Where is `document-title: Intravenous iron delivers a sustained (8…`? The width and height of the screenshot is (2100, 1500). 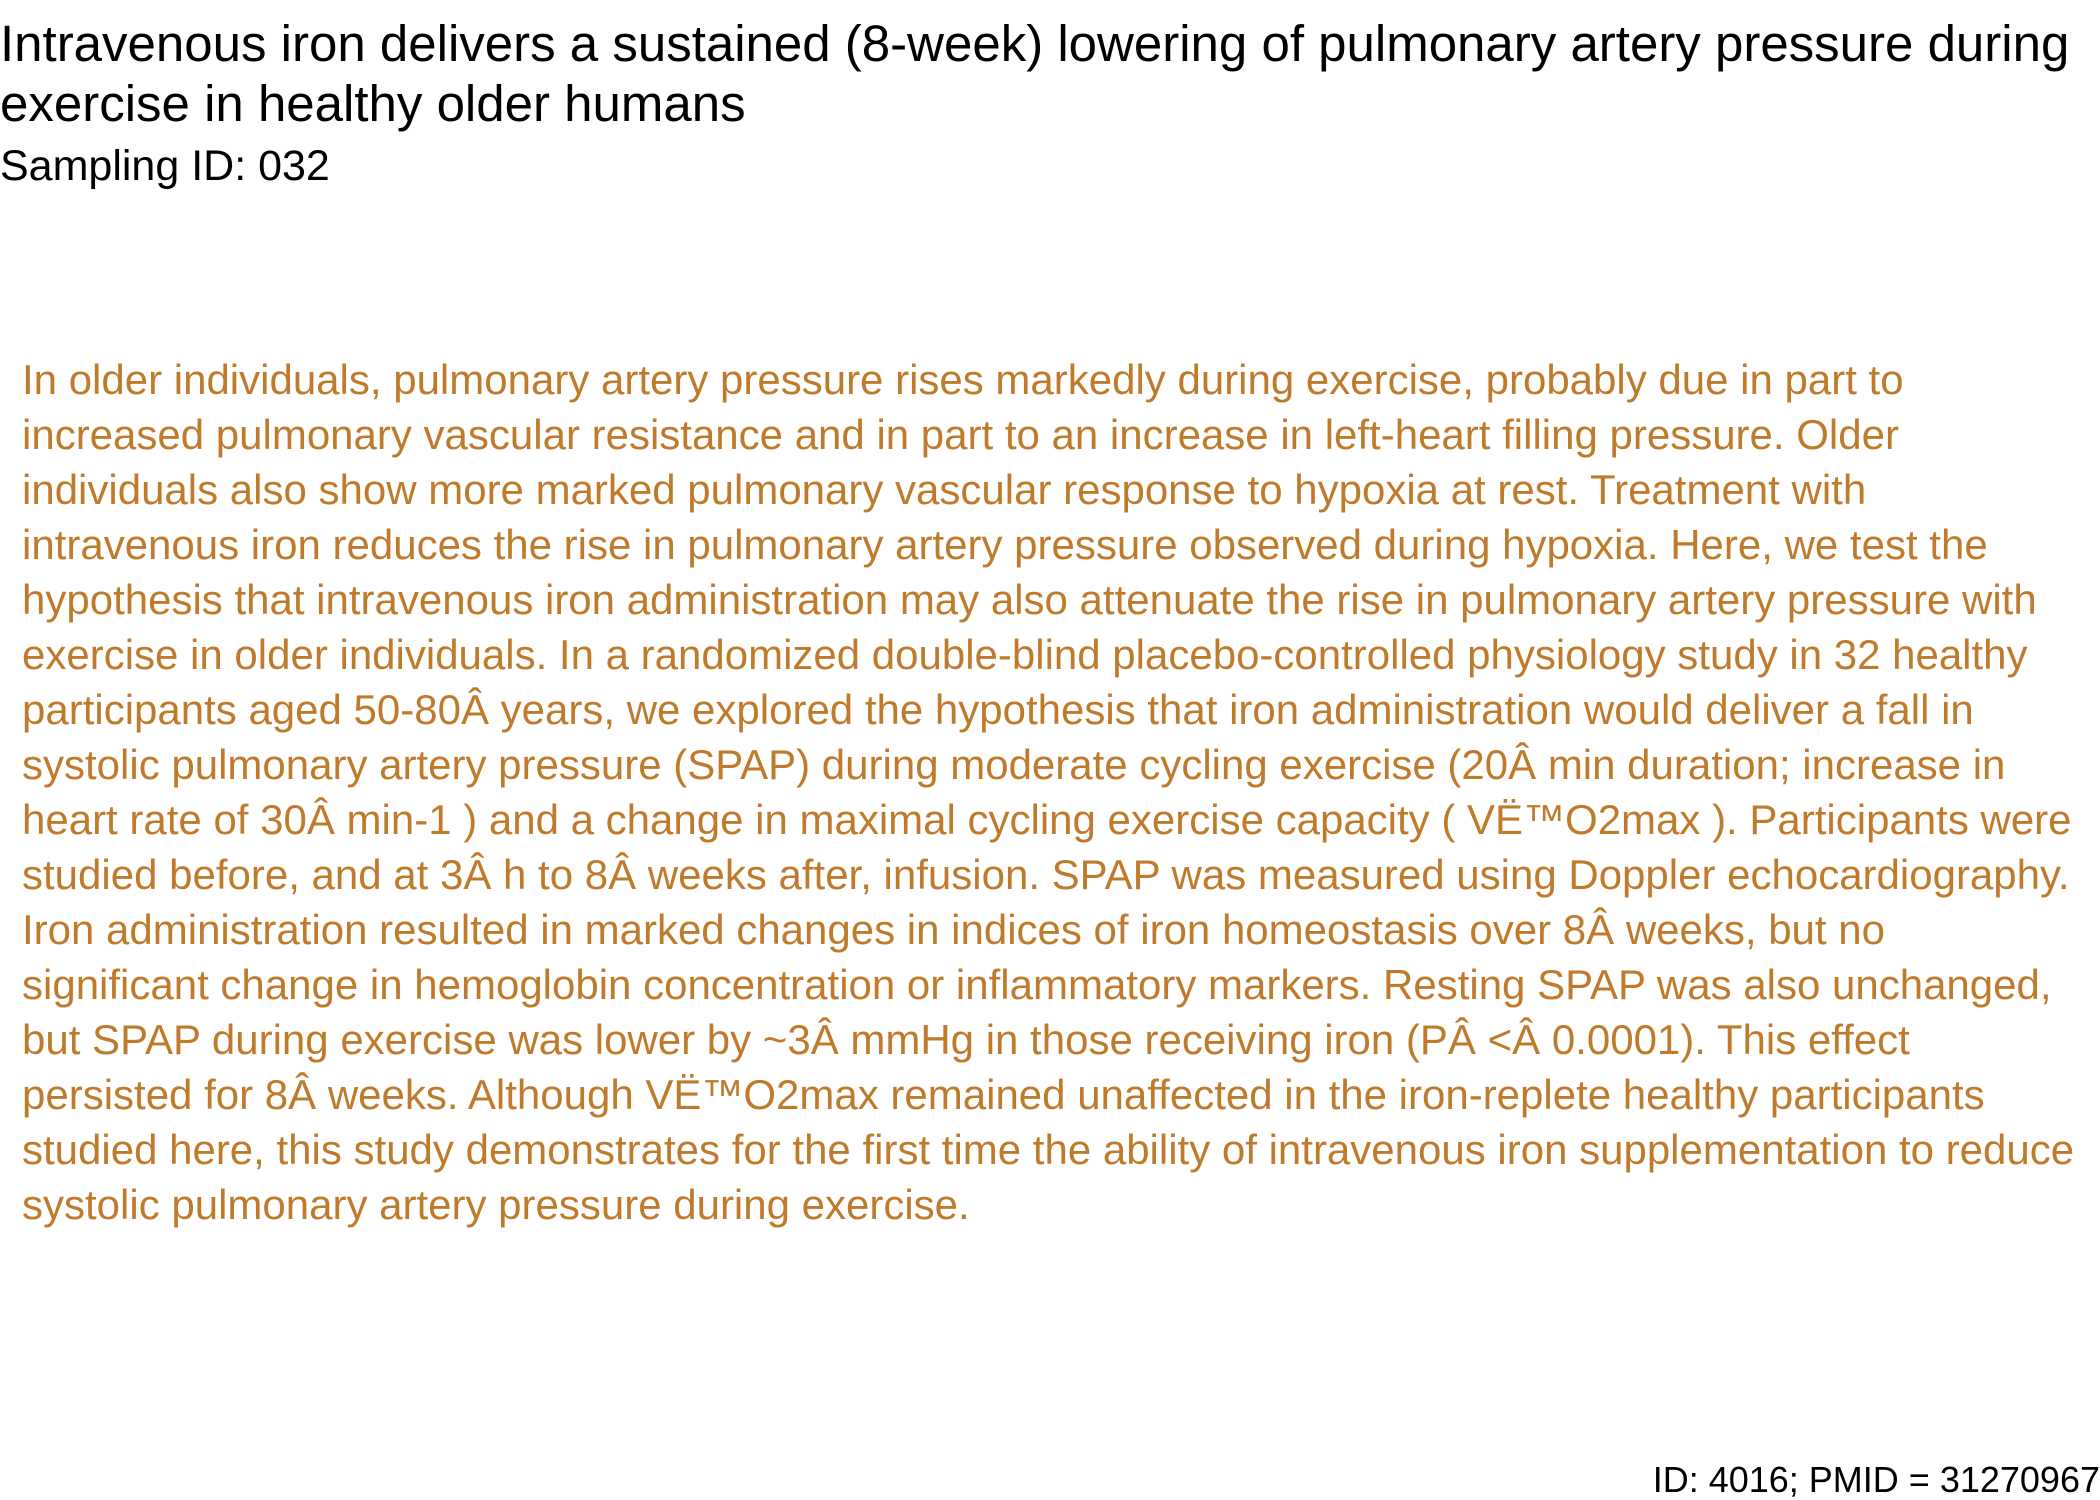
document-title: Intravenous iron delivers a sustained (8… is located at coordinates (1035, 73).